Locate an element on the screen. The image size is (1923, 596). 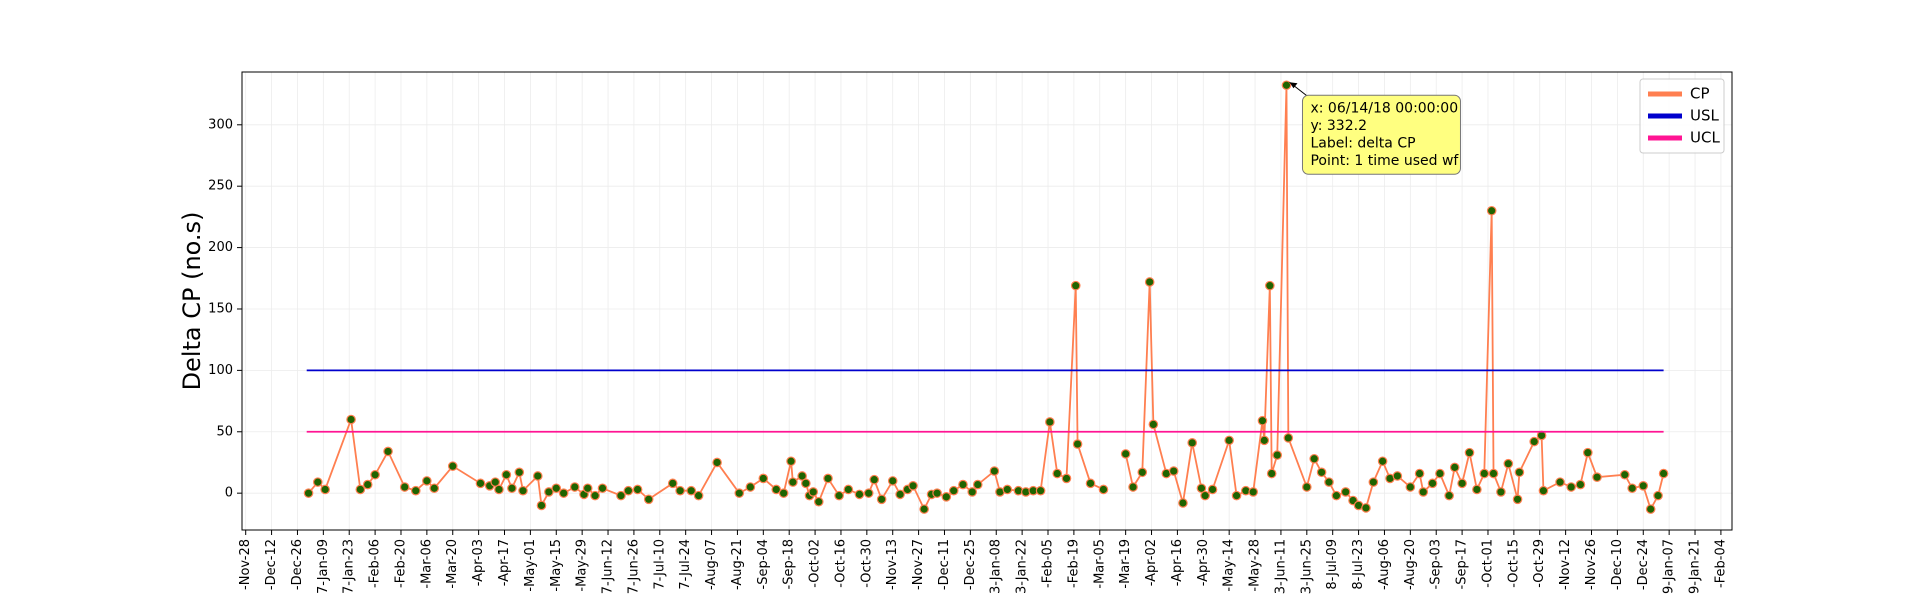
x-tick-label: -May-15 is located at coordinates (556, 565).